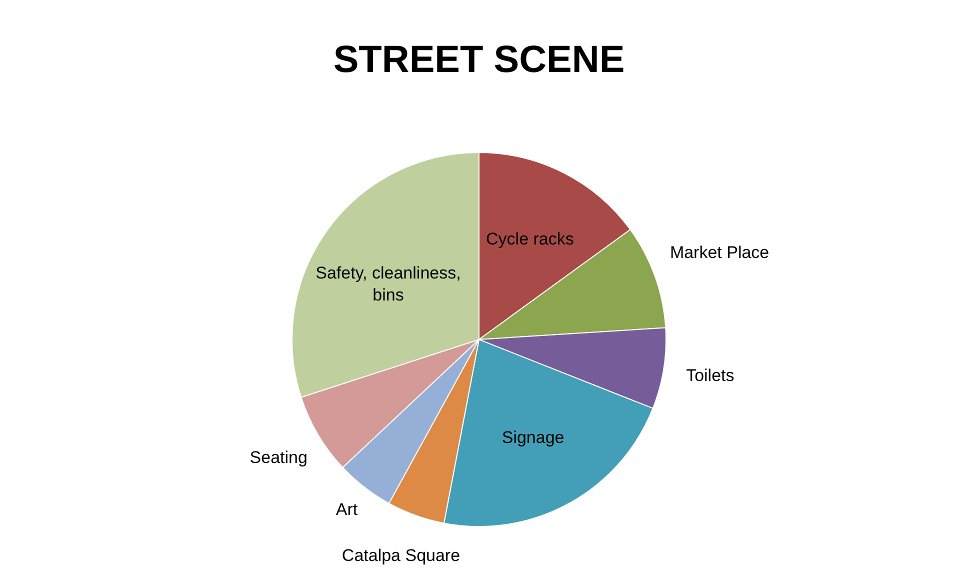 Image resolution: width=958 pixels, height=579 pixels. What do you see at coordinates (533, 437) in the screenshot?
I see `slice-label: Signage` at bounding box center [533, 437].